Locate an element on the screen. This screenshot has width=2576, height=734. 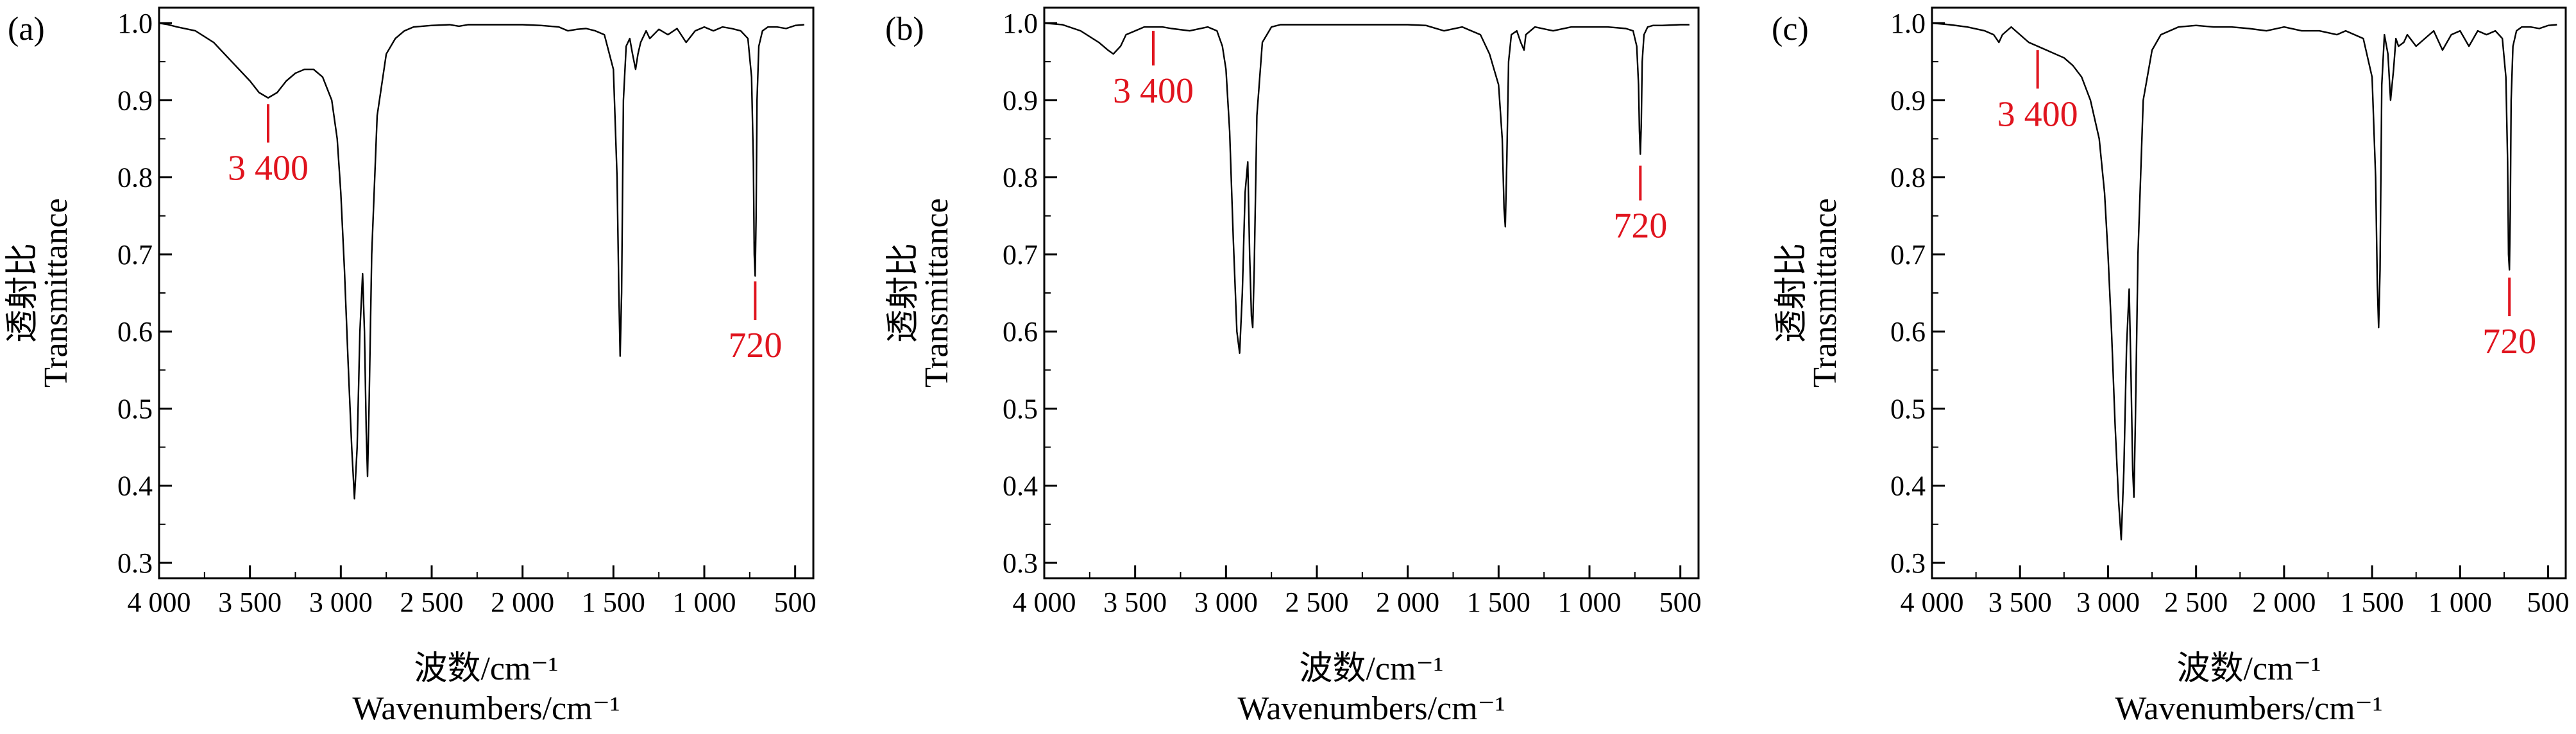
spectrum-line is located at coordinates (1367, 188).